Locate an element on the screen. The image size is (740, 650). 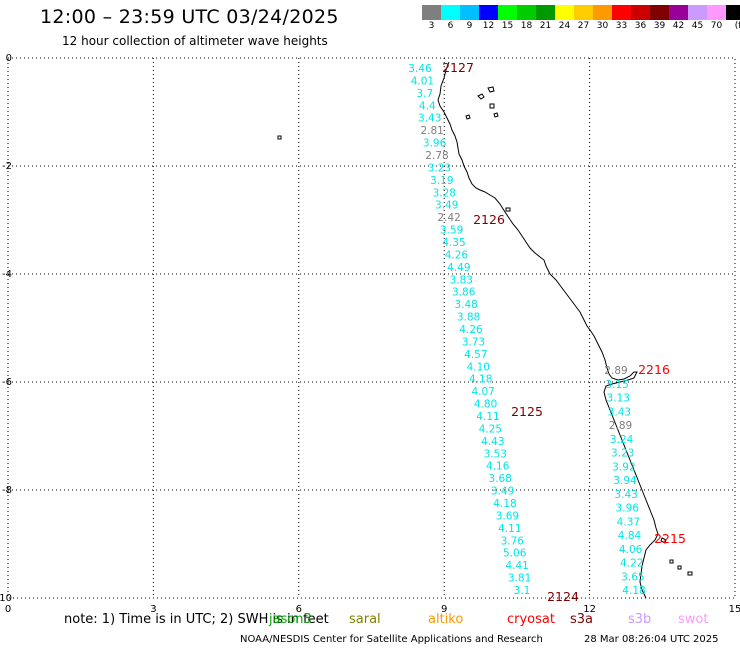
wave-height-value: 4.16 is located at coordinates (498, 467).